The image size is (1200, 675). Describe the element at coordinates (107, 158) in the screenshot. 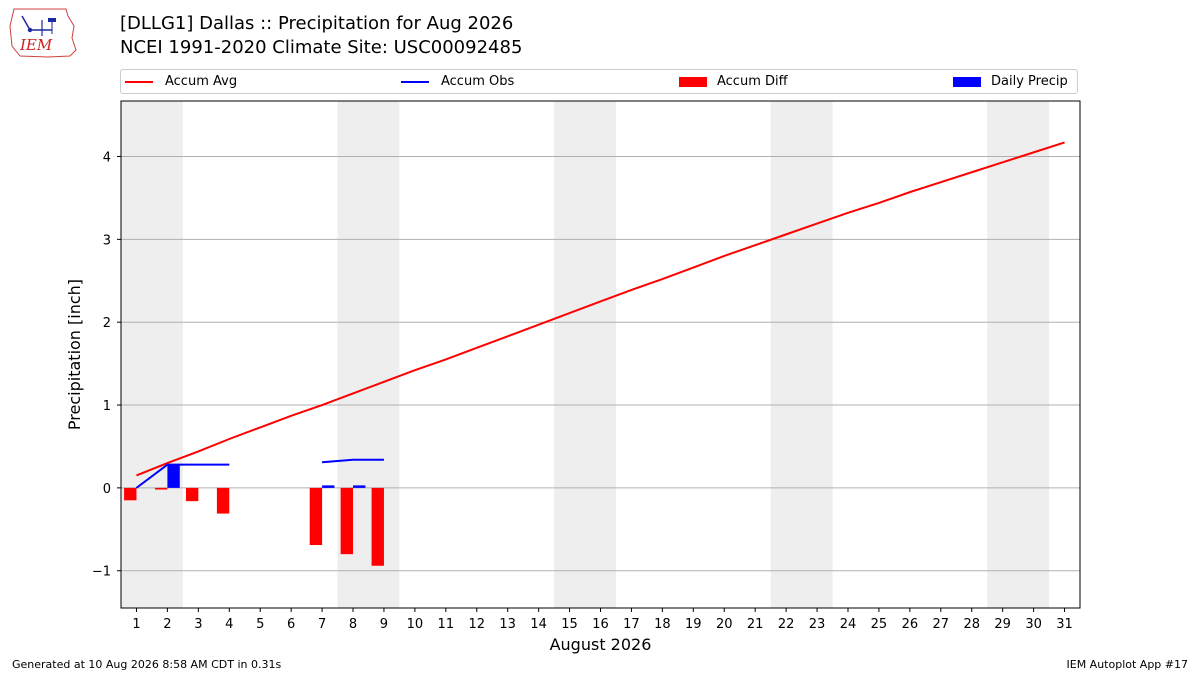

I see `y-tick-label-5: 4` at that location.